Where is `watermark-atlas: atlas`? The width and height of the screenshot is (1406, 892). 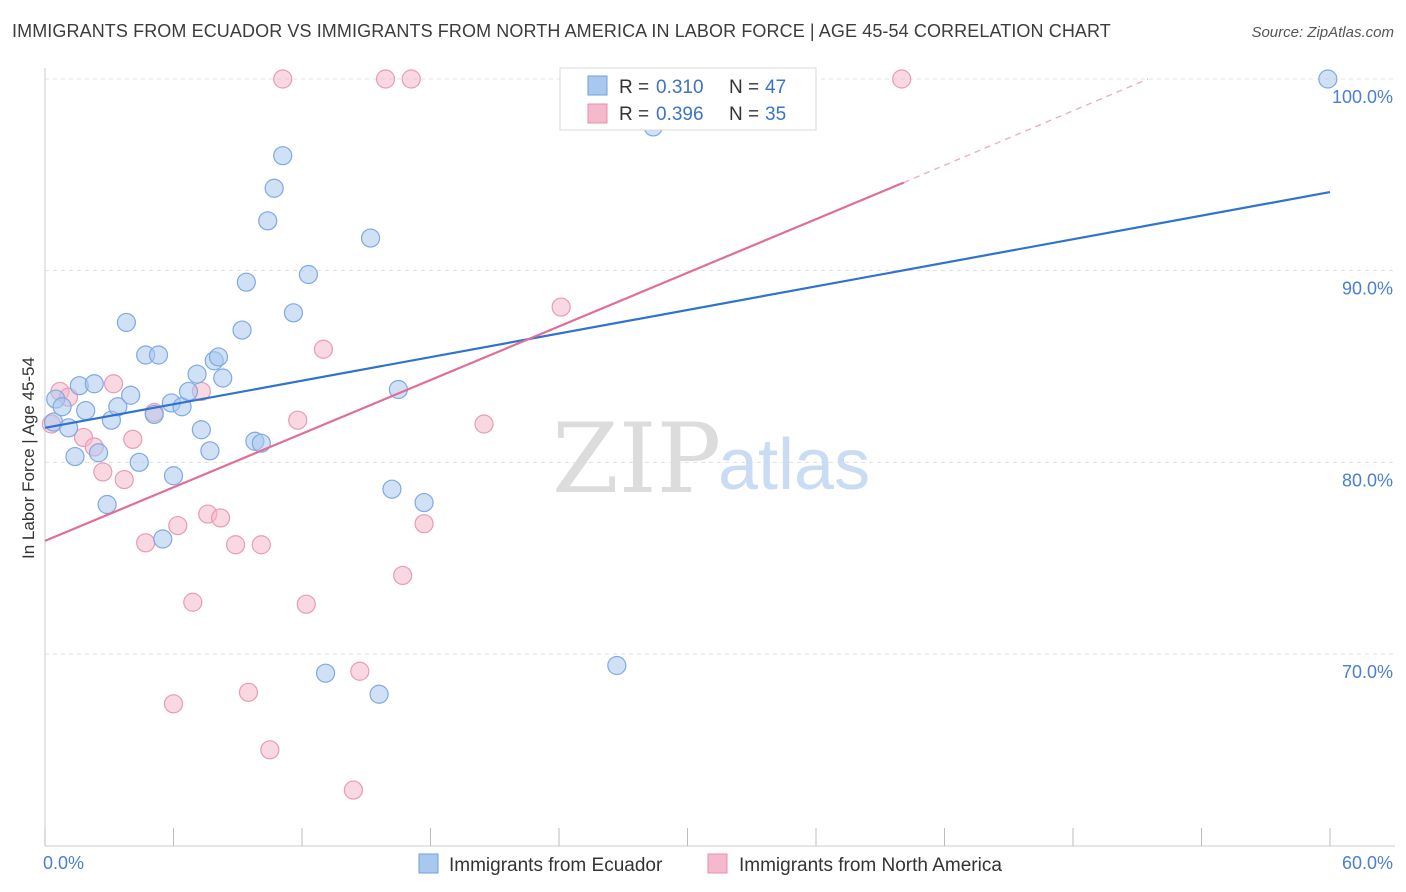
watermark-atlas: atlas is located at coordinates (794, 465).